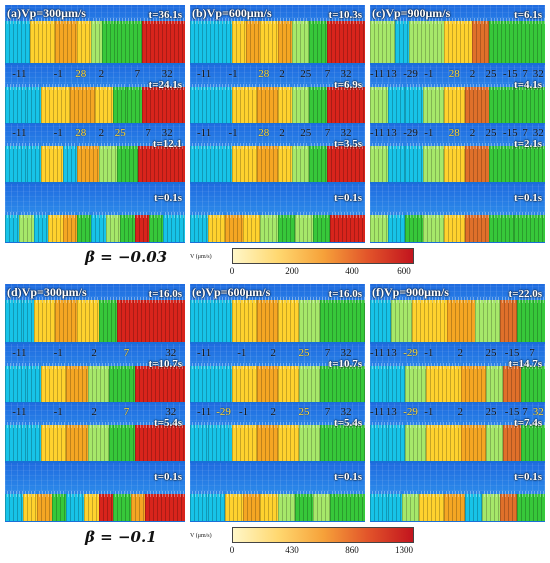 The image size is (550, 563). Describe the element at coordinates (95, 212) in the screenshot. I see `simulation-frame: t=0.1s` at that location.